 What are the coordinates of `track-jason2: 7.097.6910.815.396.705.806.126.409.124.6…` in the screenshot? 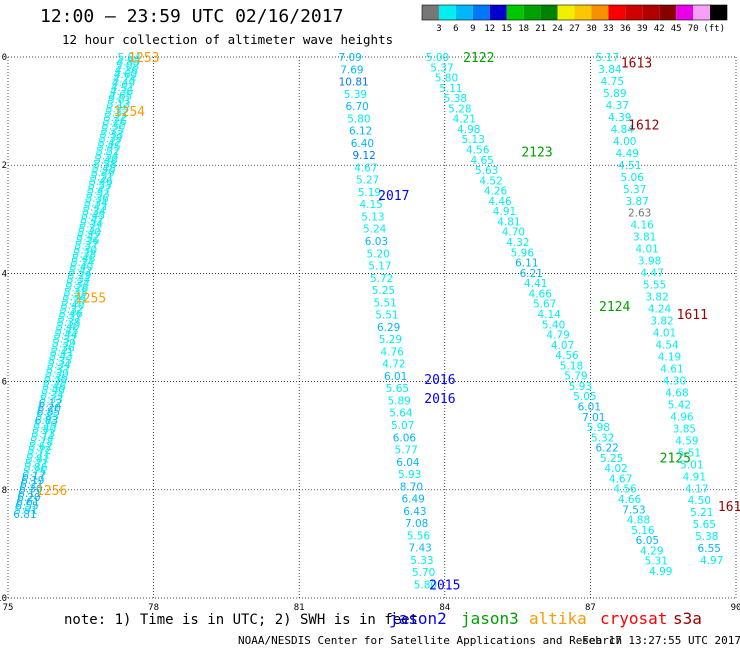 It's located at (399, 322).